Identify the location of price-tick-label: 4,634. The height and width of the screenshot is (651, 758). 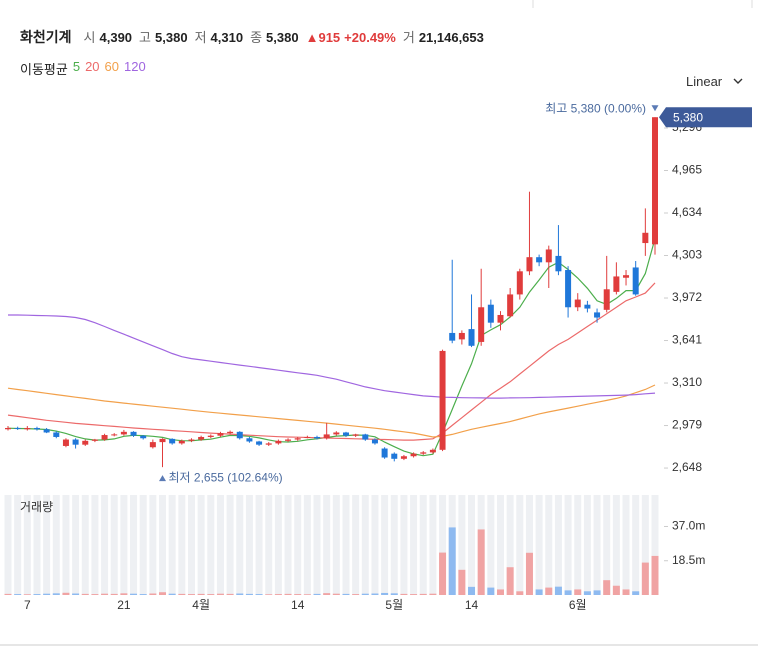
(687, 212).